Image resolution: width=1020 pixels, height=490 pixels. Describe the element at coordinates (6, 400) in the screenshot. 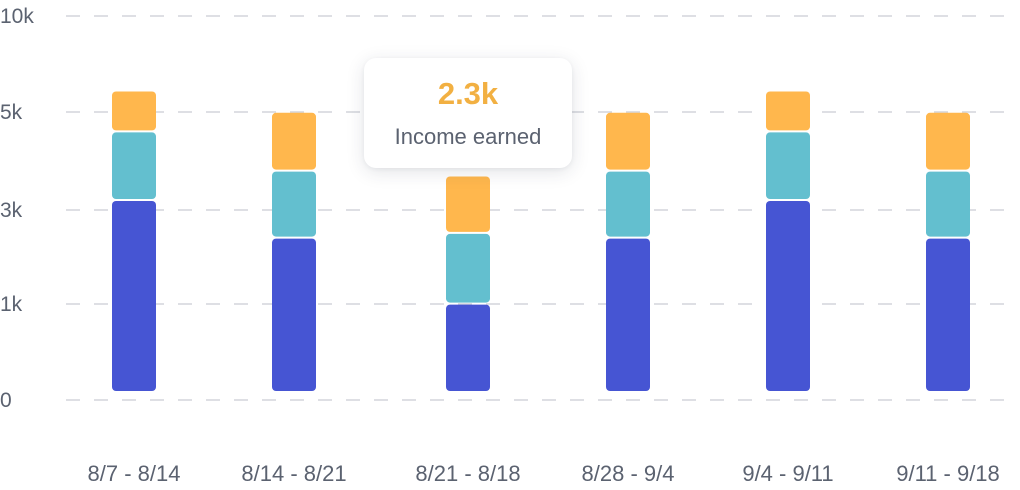

I see `y-tick-label: 0` at that location.